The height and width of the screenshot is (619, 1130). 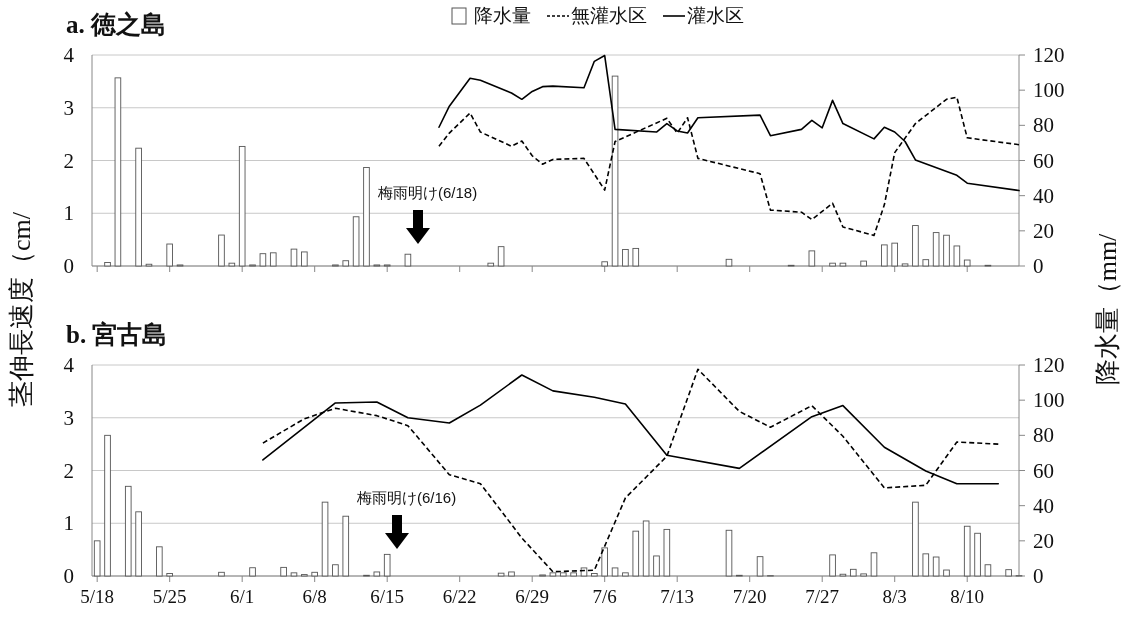 I want to click on legend-label: 灌水区, so click(x=715, y=15).